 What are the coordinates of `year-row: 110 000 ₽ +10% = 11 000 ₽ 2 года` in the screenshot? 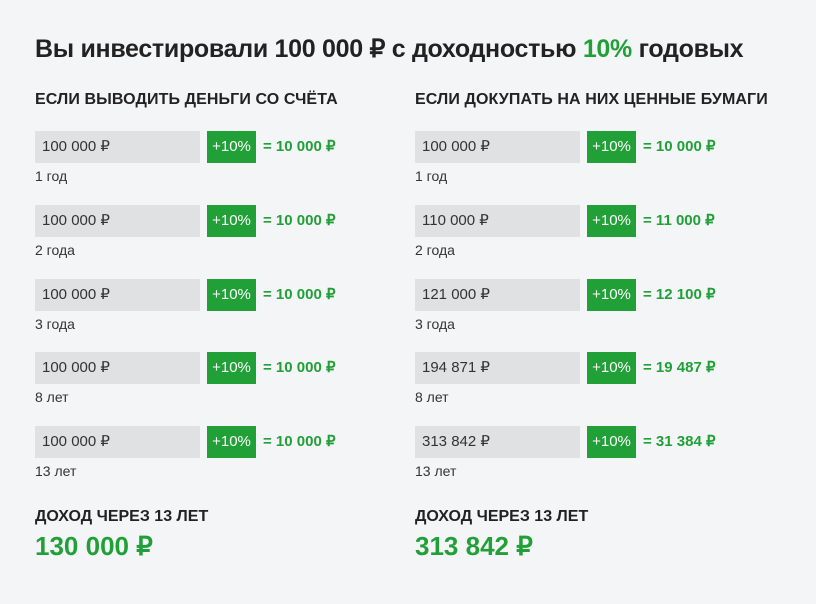 It's located at (605, 235).